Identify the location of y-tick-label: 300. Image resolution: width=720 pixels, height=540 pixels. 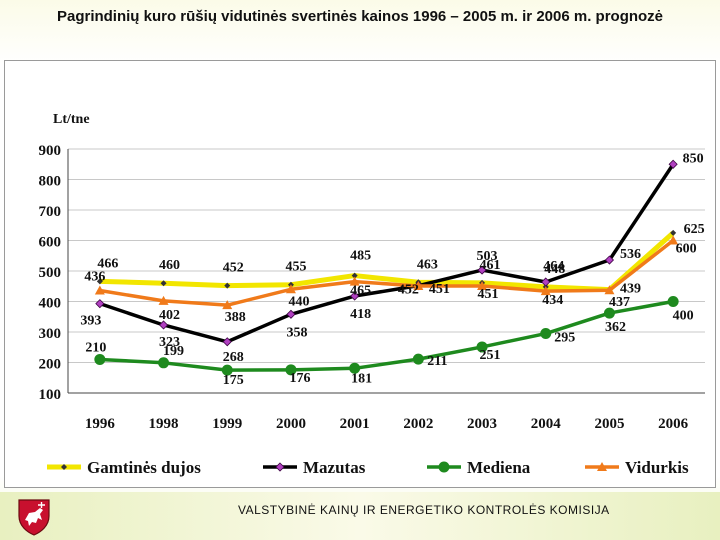
(50, 334).